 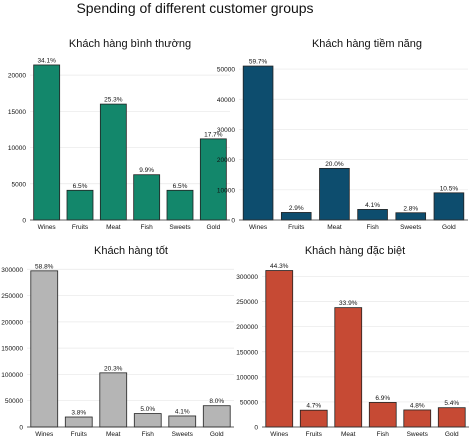 I want to click on subplot-title: Khách hàng bình thường, so click(x=130, y=44).